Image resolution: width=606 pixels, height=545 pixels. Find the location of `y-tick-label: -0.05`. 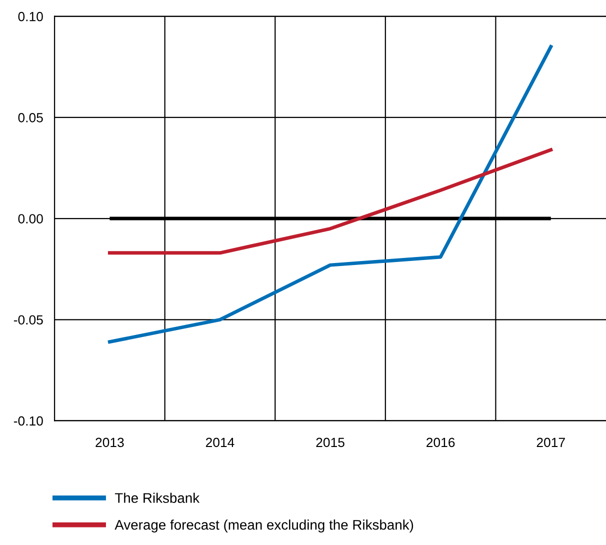

y-tick-label: -0.05 is located at coordinates (28, 320).